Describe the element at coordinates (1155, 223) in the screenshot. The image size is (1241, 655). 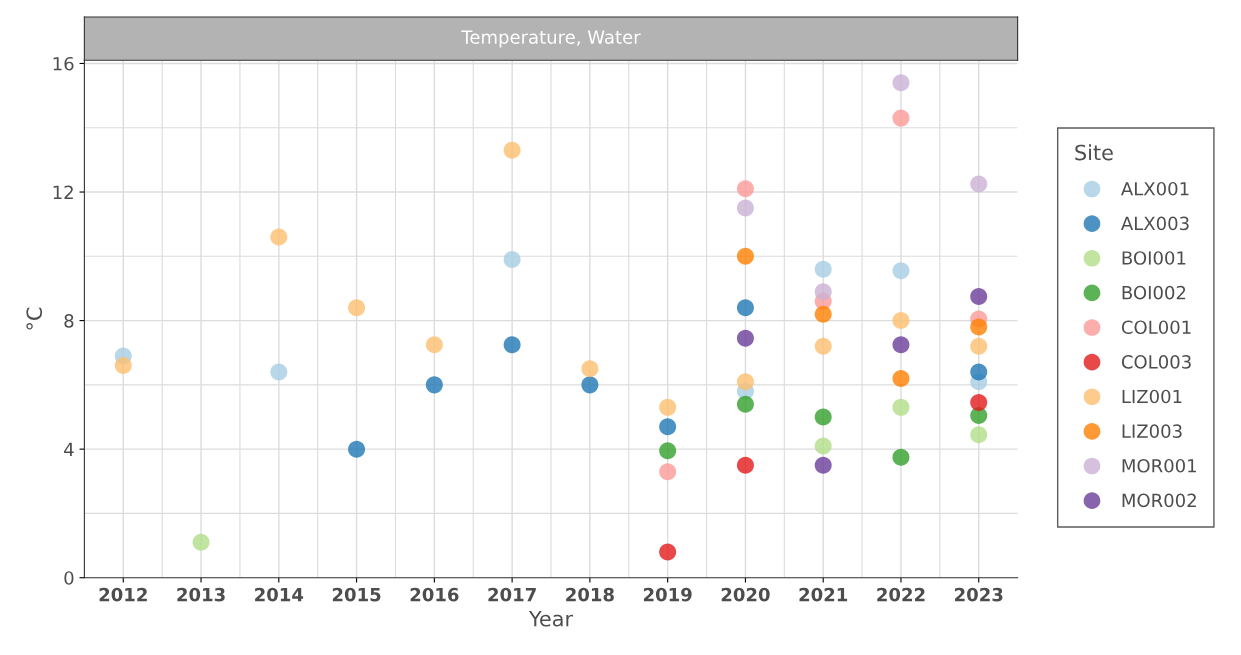
I see `legend-label: ALX003` at that location.